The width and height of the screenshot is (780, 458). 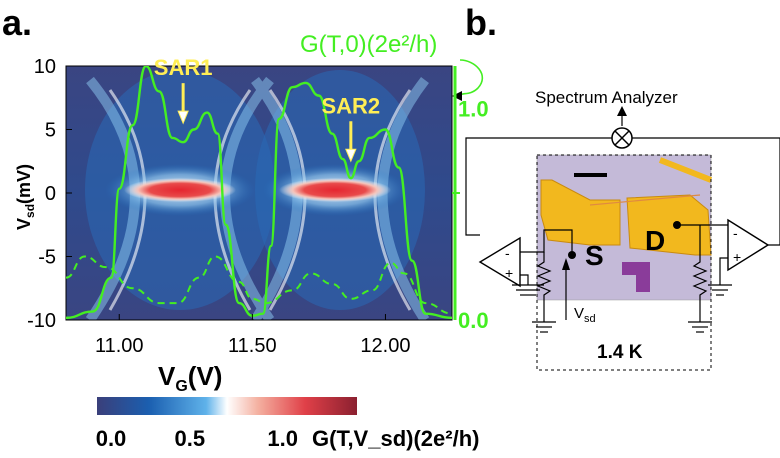 What do you see at coordinates (385, 346) in the screenshot?
I see `x-tick-label: 12.00` at bounding box center [385, 346].